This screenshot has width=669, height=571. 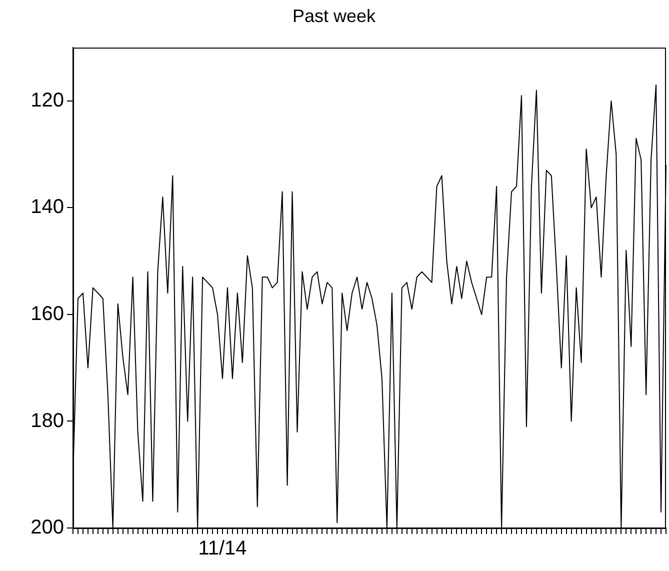 What do you see at coordinates (47, 314) in the screenshot?
I see `y-tick-label: 160` at bounding box center [47, 314].